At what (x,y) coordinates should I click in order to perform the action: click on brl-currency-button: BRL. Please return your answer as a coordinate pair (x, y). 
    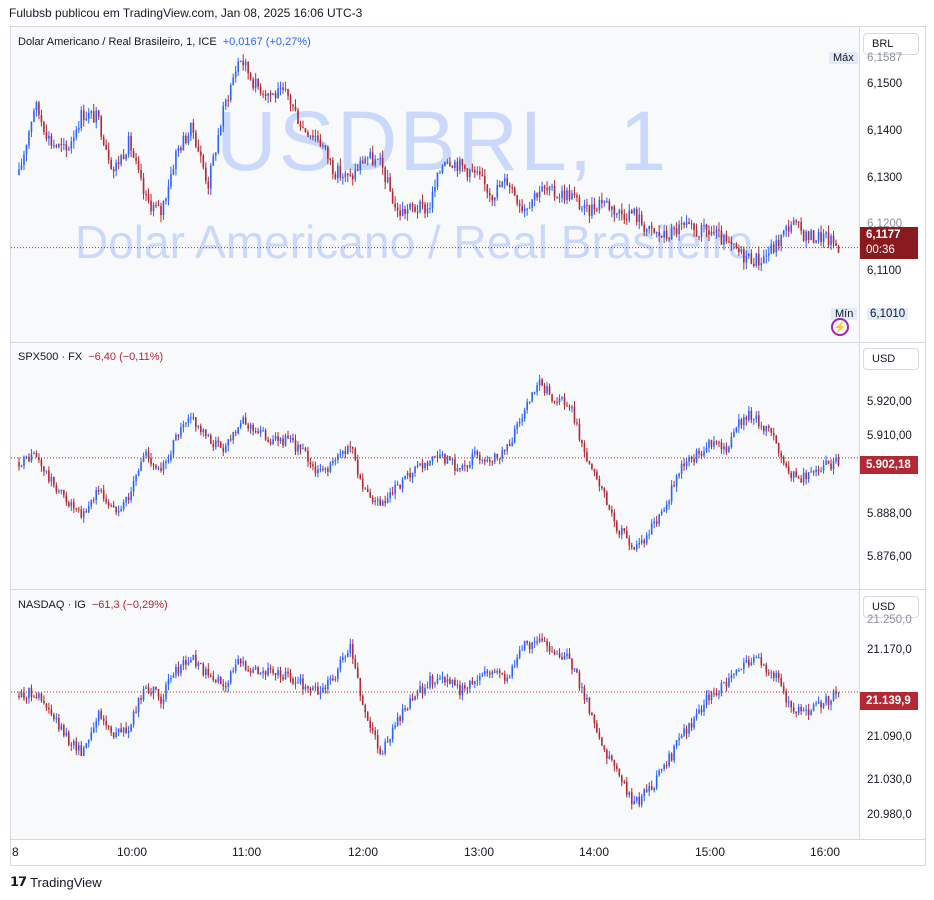
    Looking at the image, I should click on (891, 44).